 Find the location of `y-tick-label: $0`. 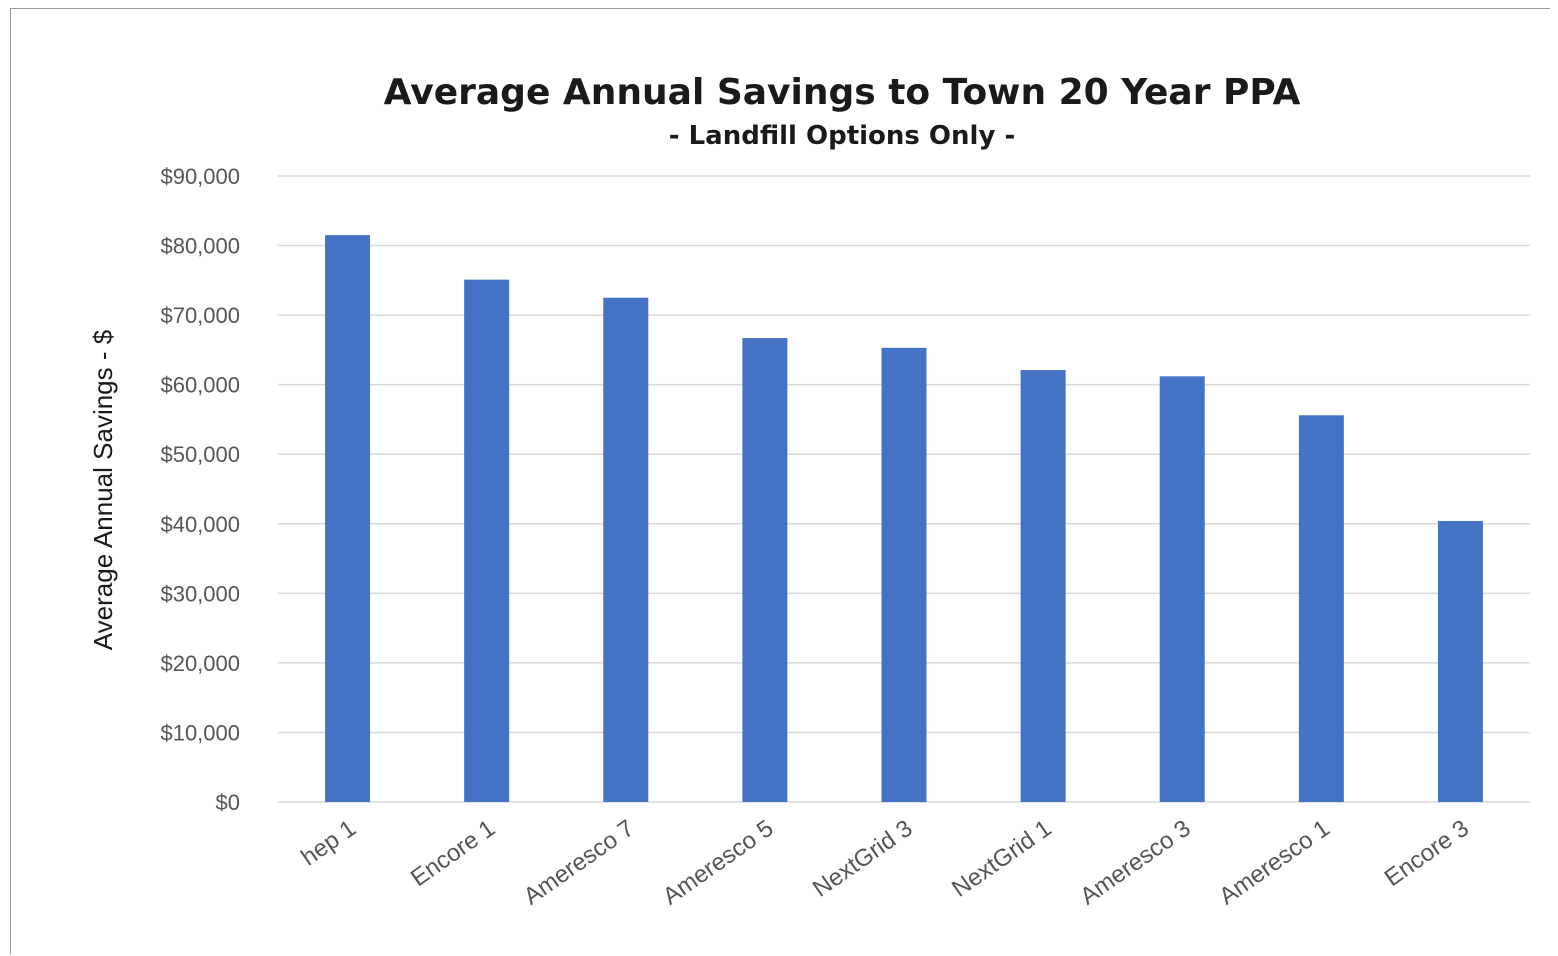

y-tick-label: $0 is located at coordinates (228, 802).